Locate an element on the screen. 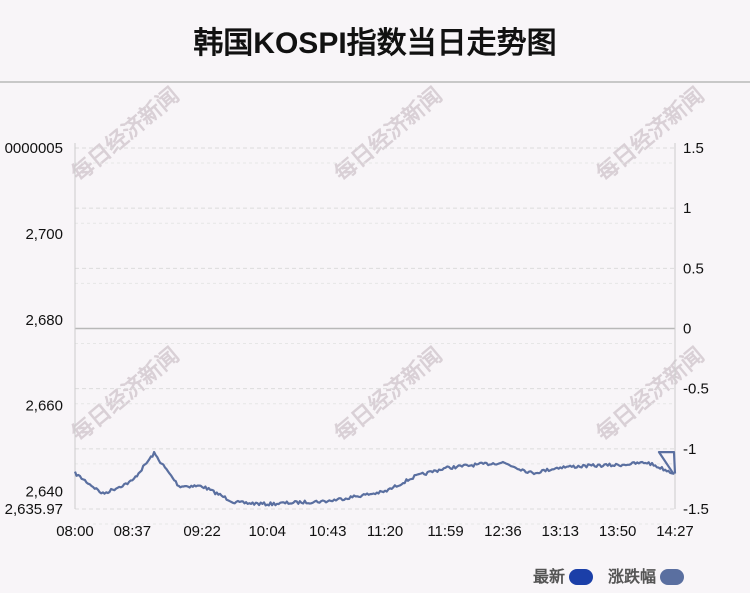  x-tick-label: 09:22 is located at coordinates (202, 531).